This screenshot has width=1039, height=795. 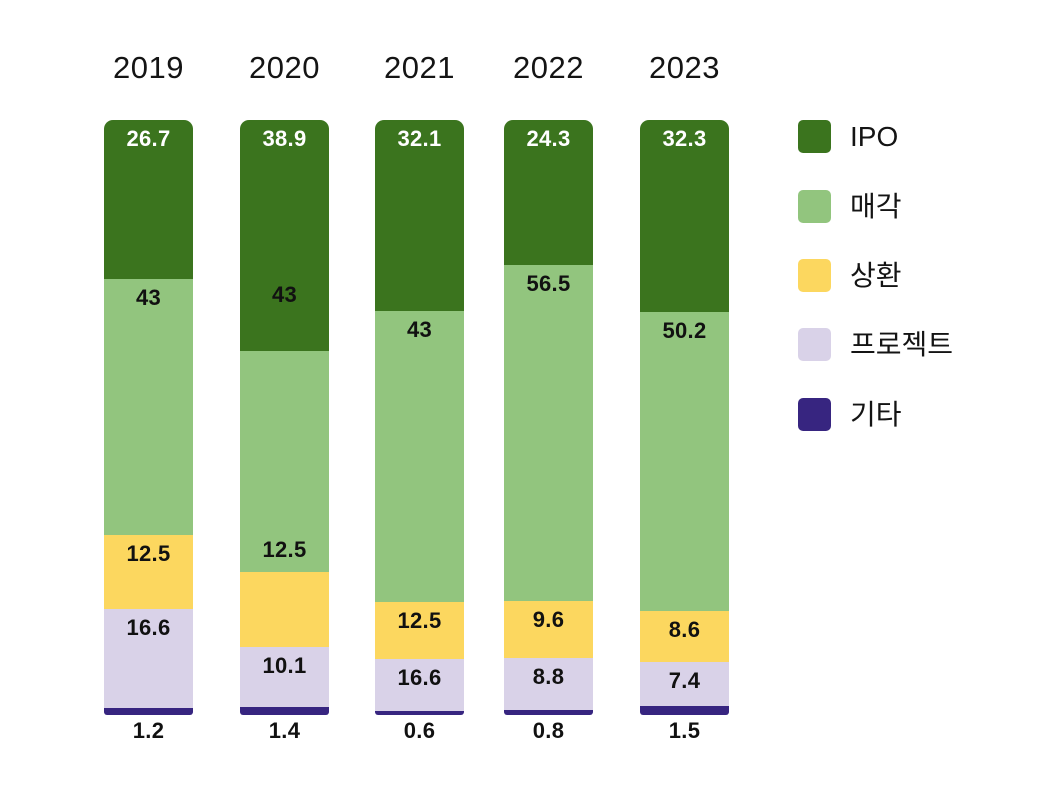 I want to click on bar-2020: 38.9 43 12.5 10.1, so click(x=284, y=417).